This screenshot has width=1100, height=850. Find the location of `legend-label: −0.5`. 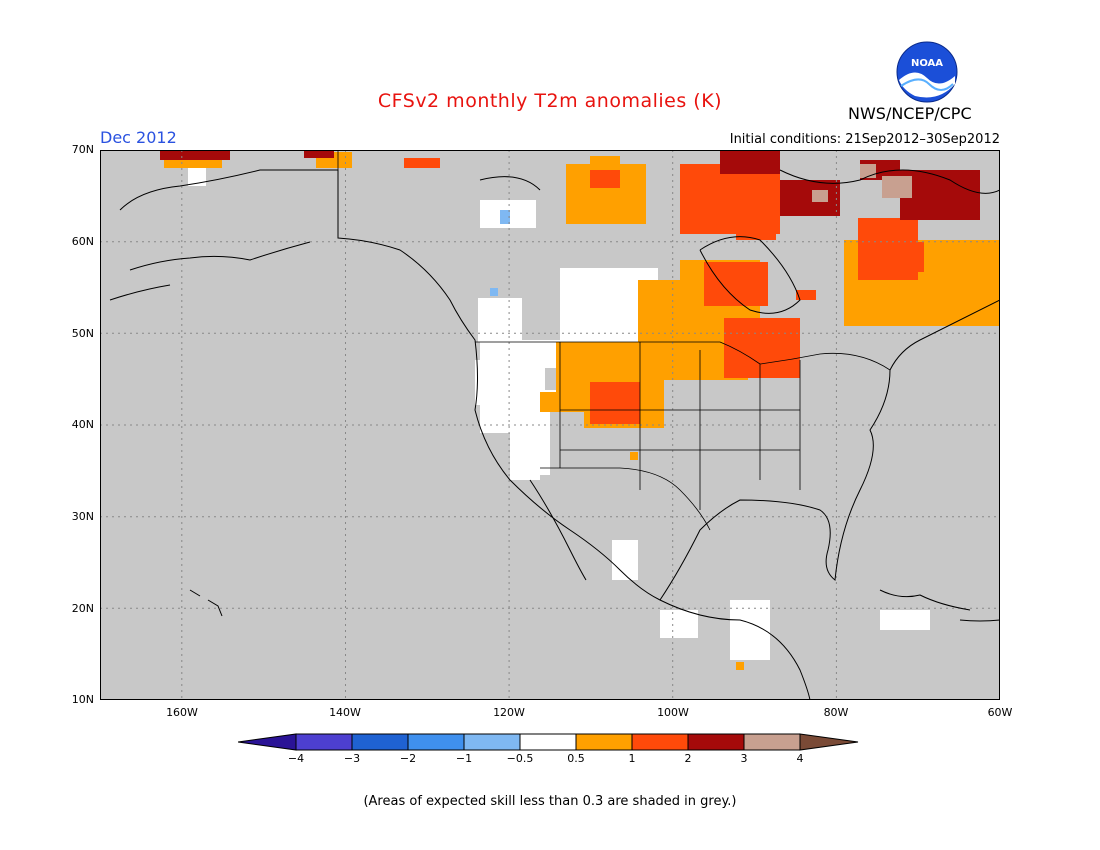

legend-label: −0.5 is located at coordinates (520, 758).